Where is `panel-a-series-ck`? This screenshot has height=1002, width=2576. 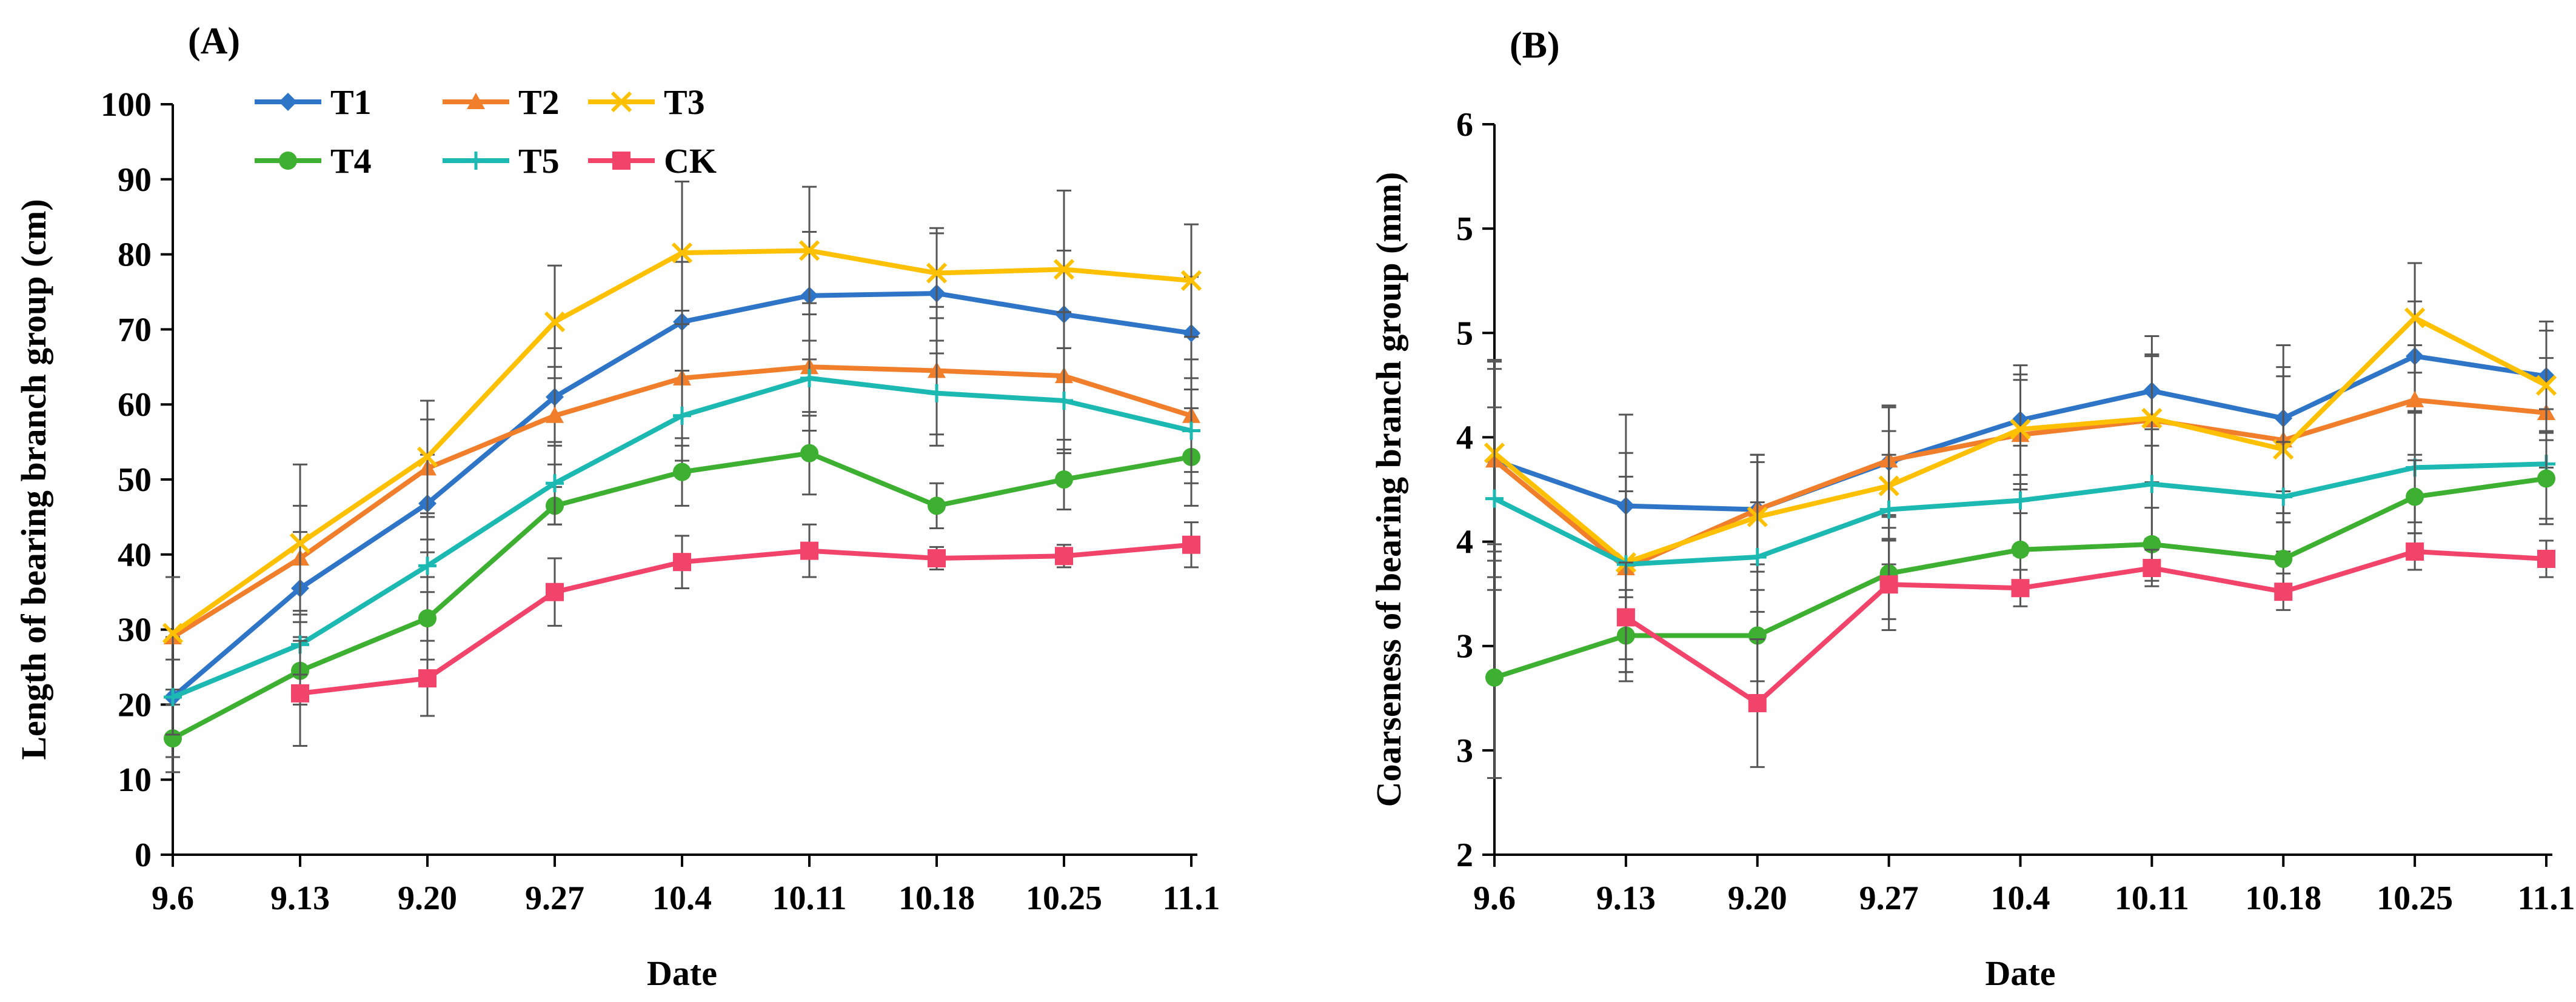 panel-a-series-ck is located at coordinates (745, 634).